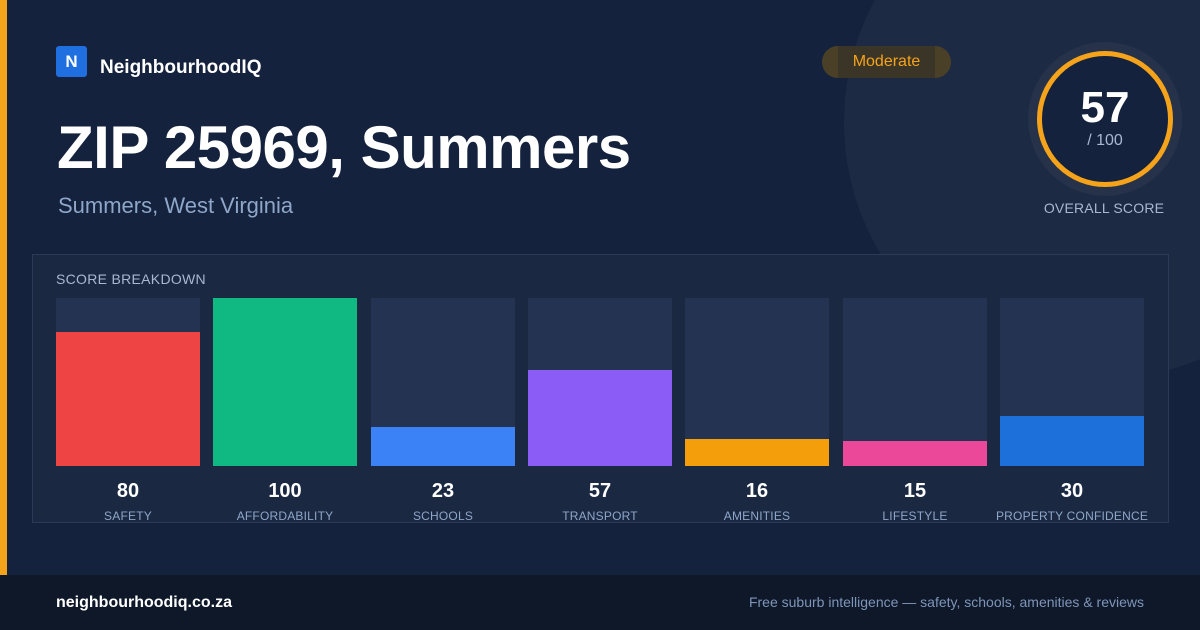 This screenshot has width=1200, height=630. What do you see at coordinates (181, 67) in the screenshot?
I see `brand-name: NeighbourhoodIQ` at bounding box center [181, 67].